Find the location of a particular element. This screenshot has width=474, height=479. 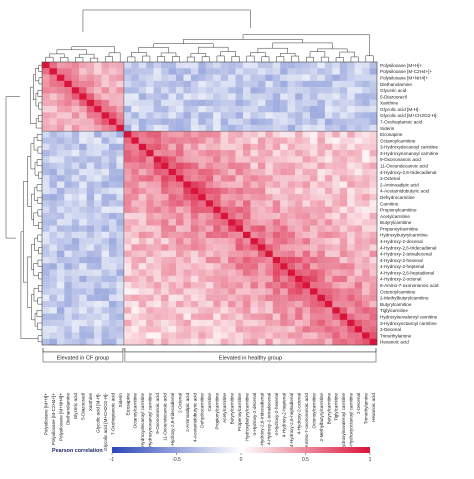

row-label: Hydroxyisovaleroyl carnitine is located at coordinates (409, 316).